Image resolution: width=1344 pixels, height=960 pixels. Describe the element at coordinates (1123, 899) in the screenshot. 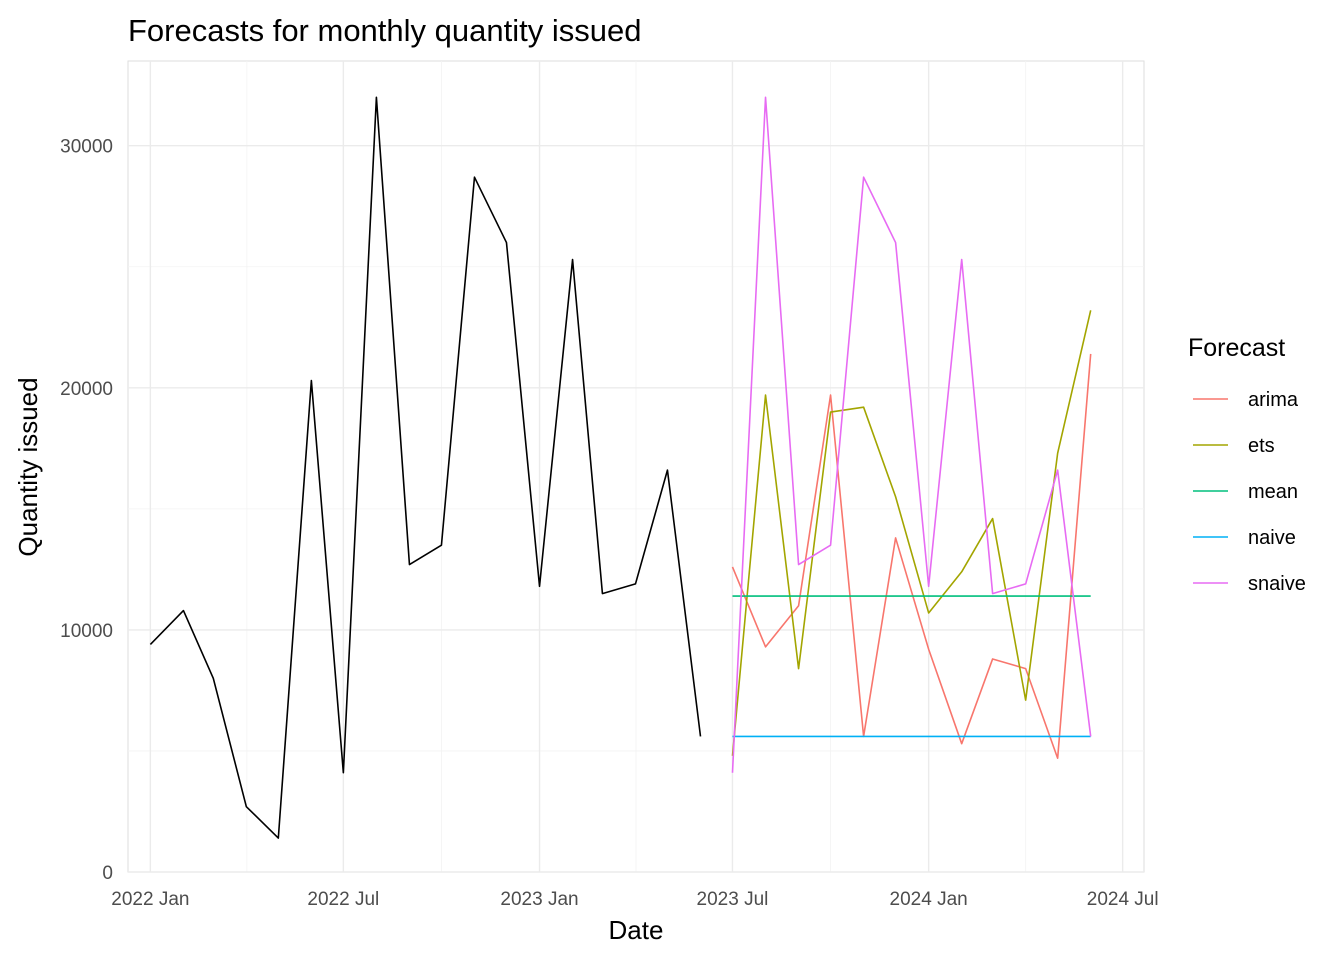

I see `x-tick-label: 2024 Jul` at that location.